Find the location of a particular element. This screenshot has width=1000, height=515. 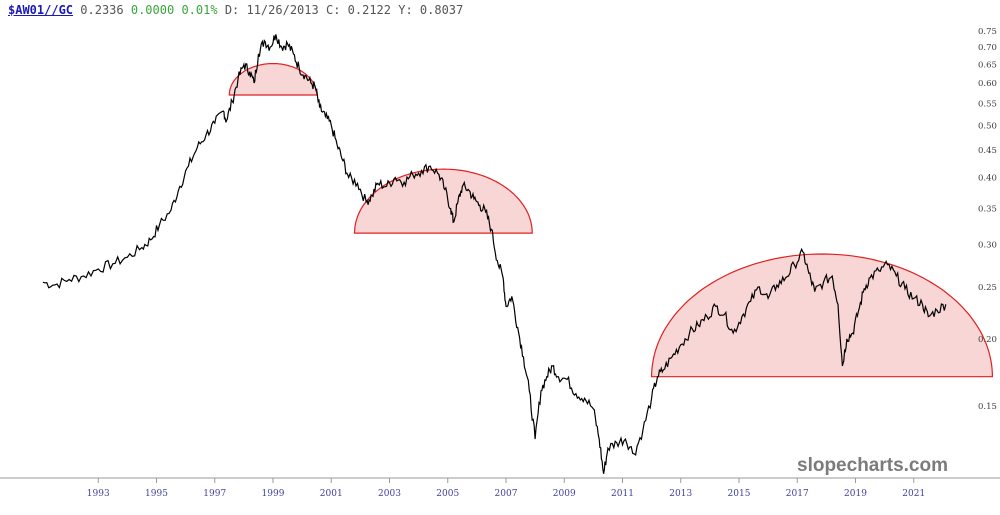

y-tick-label: 0.70 is located at coordinates (987, 48).